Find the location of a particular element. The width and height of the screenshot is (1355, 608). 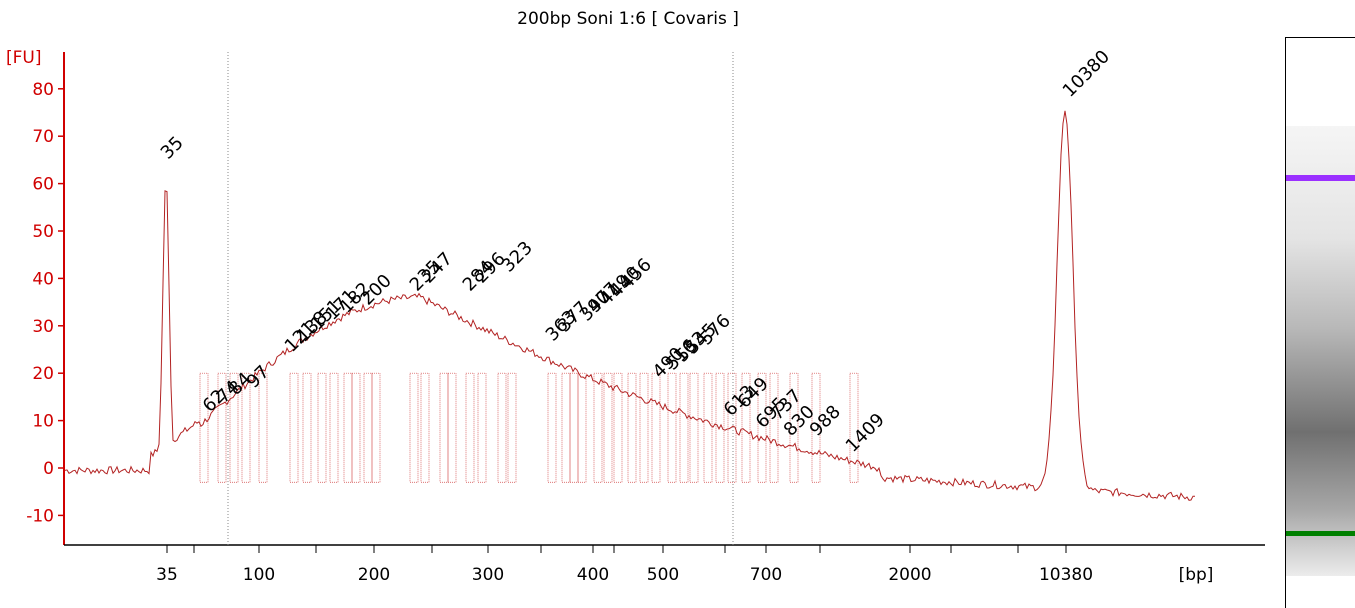

chart-title: 200bp Soni 1:6 [ Covaris ] is located at coordinates (628, 19).